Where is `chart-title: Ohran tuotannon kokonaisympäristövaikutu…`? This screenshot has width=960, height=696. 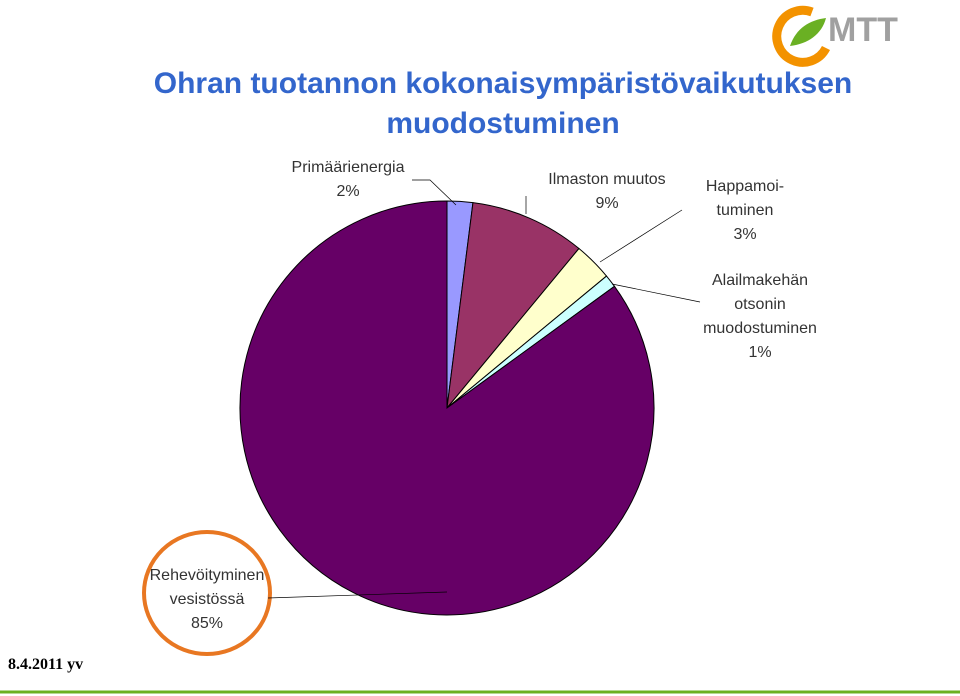
chart-title: Ohran tuotannon kokonaisympäristövaikutu… is located at coordinates (503, 103).